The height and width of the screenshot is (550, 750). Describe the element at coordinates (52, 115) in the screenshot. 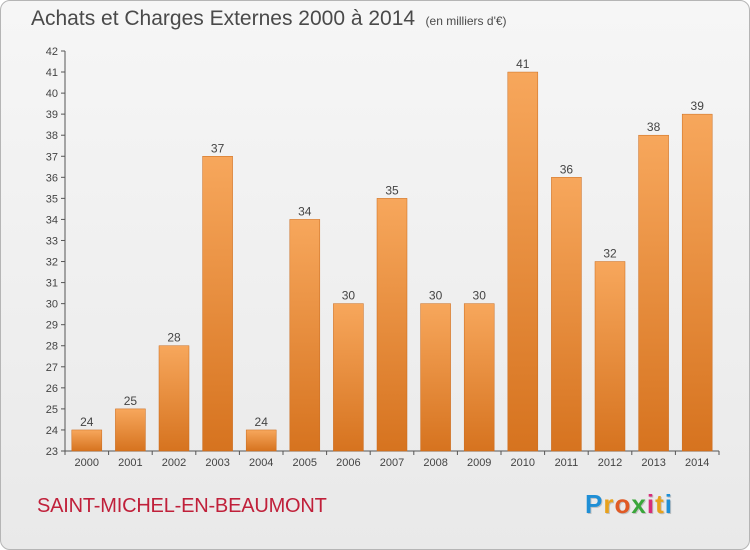

I see `y-tick-label: 39` at that location.